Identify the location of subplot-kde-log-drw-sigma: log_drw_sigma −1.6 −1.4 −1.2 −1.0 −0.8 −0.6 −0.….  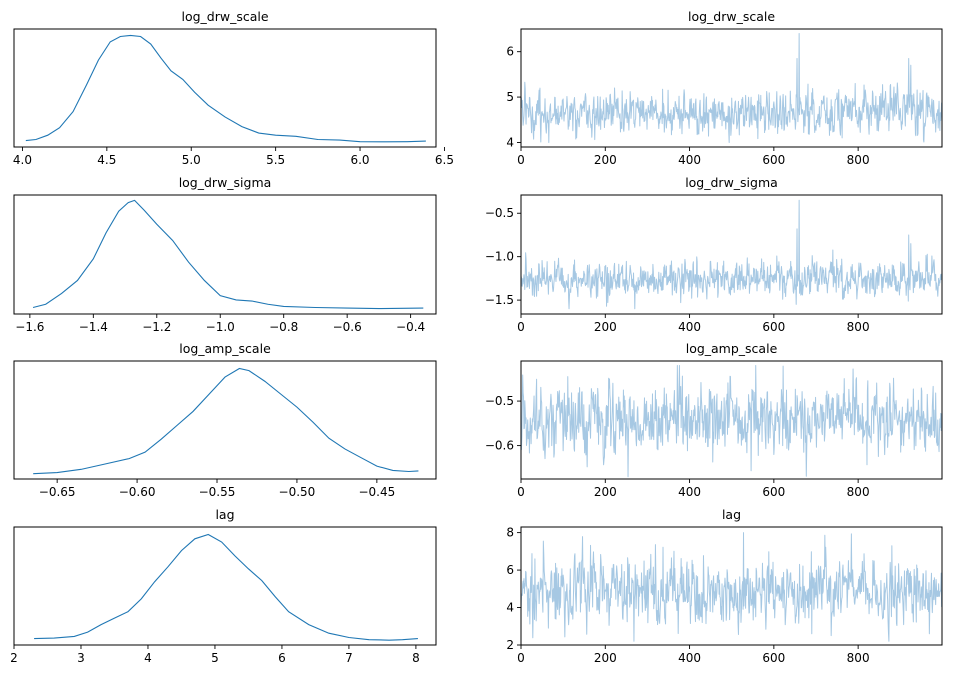
(225, 254).